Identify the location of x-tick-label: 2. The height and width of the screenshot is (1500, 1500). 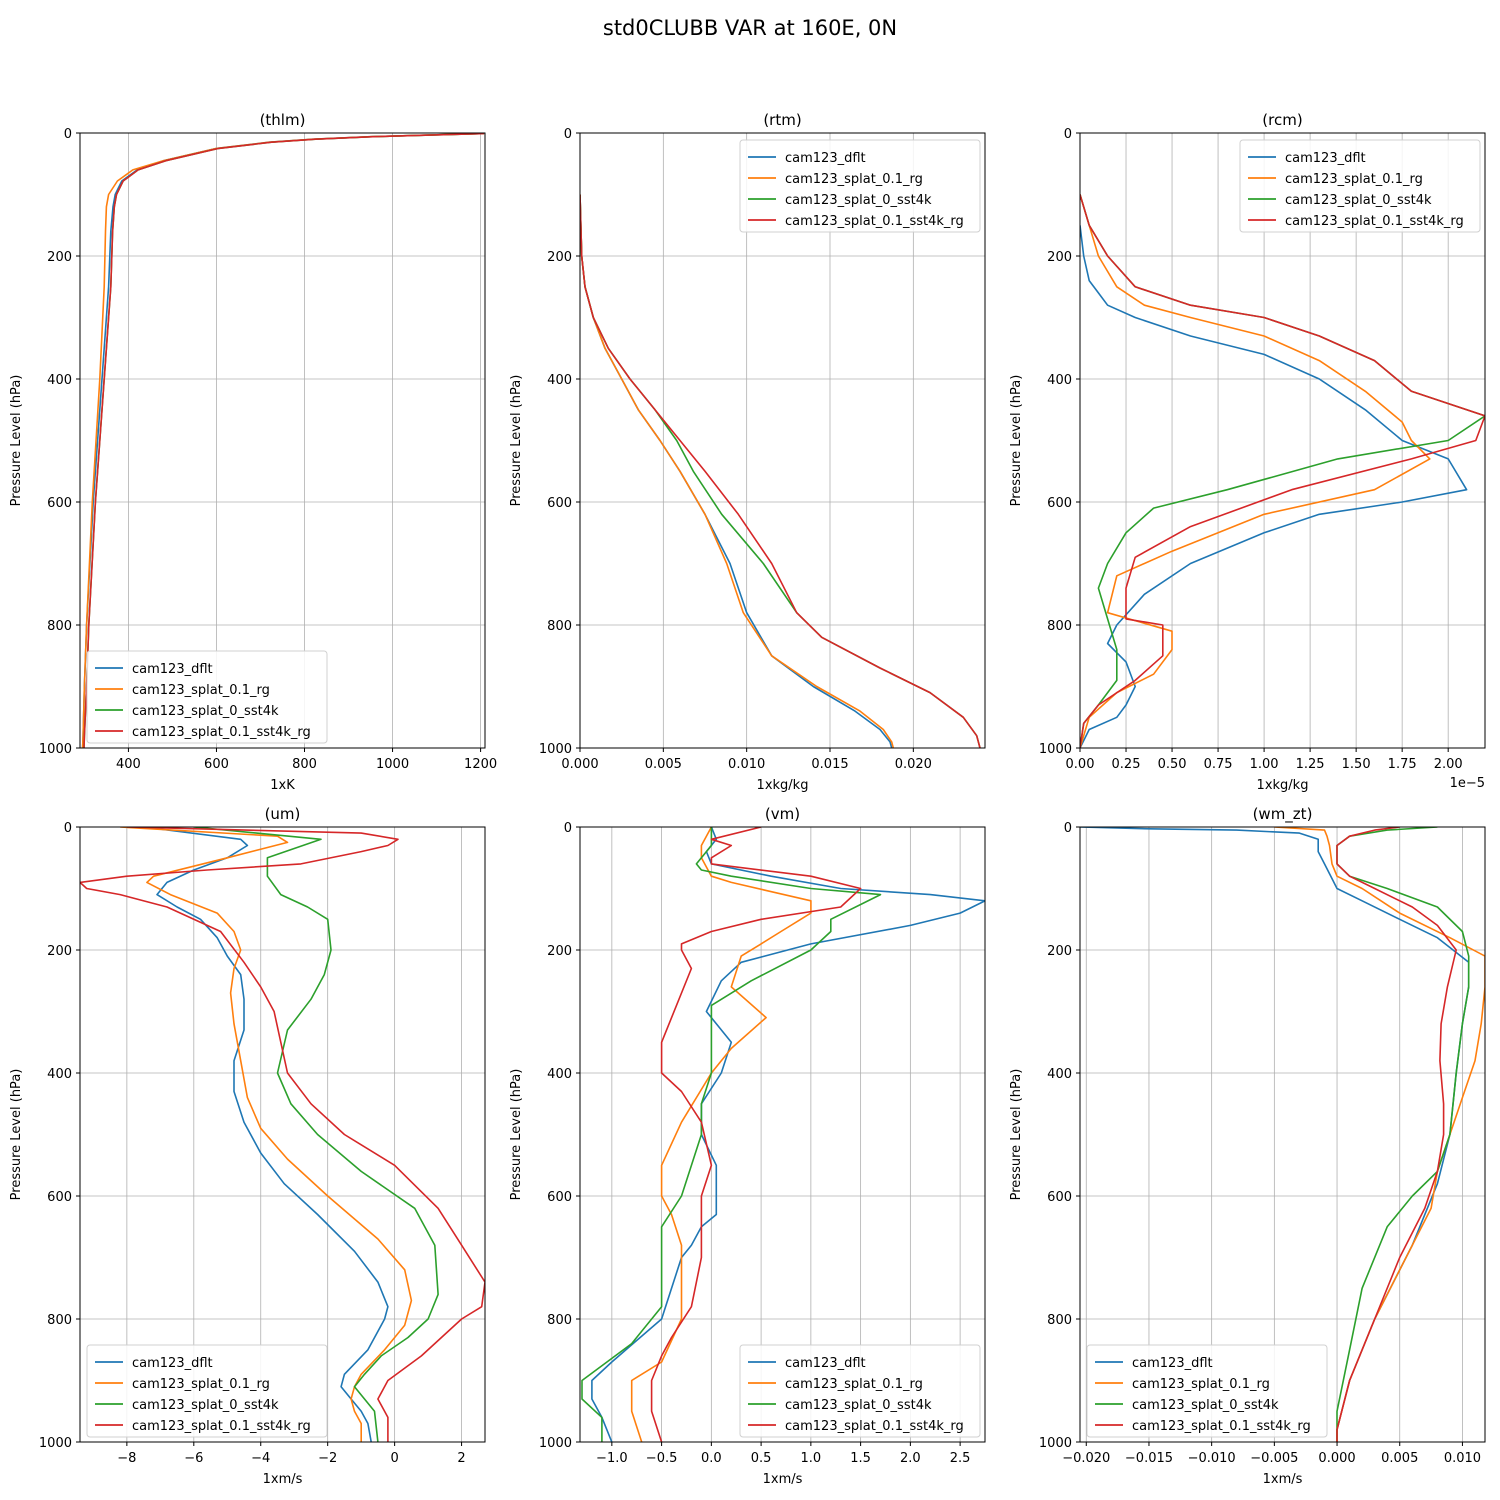
(461, 1458).